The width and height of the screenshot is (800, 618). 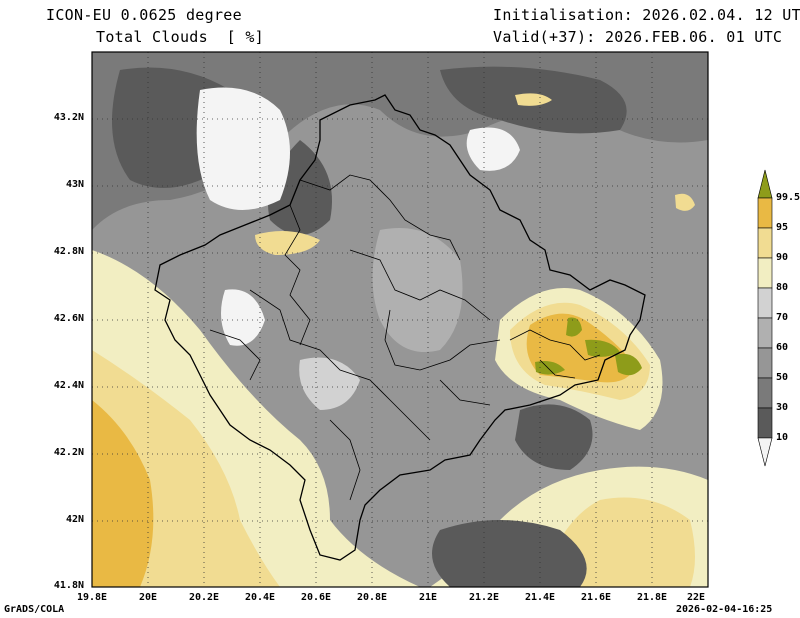 I want to click on lat-tick: 43N, so click(x=74, y=184).